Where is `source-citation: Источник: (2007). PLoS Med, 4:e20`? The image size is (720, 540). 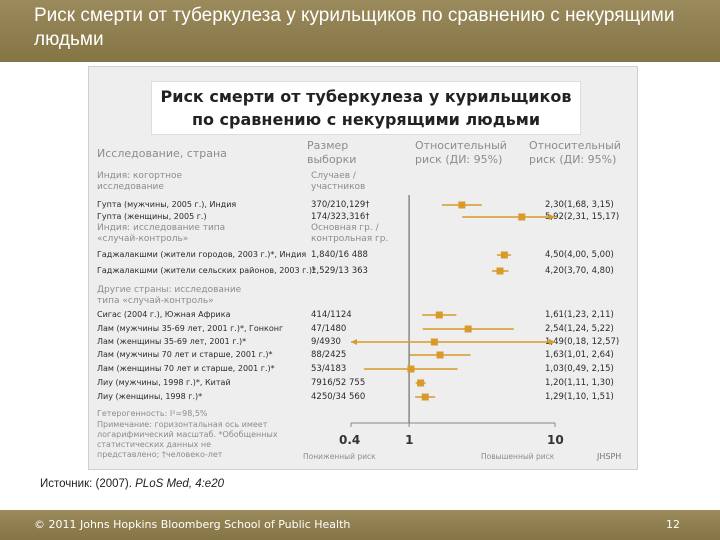 source-citation: Источник: (2007). PLoS Med, 4:e20 is located at coordinates (132, 484).